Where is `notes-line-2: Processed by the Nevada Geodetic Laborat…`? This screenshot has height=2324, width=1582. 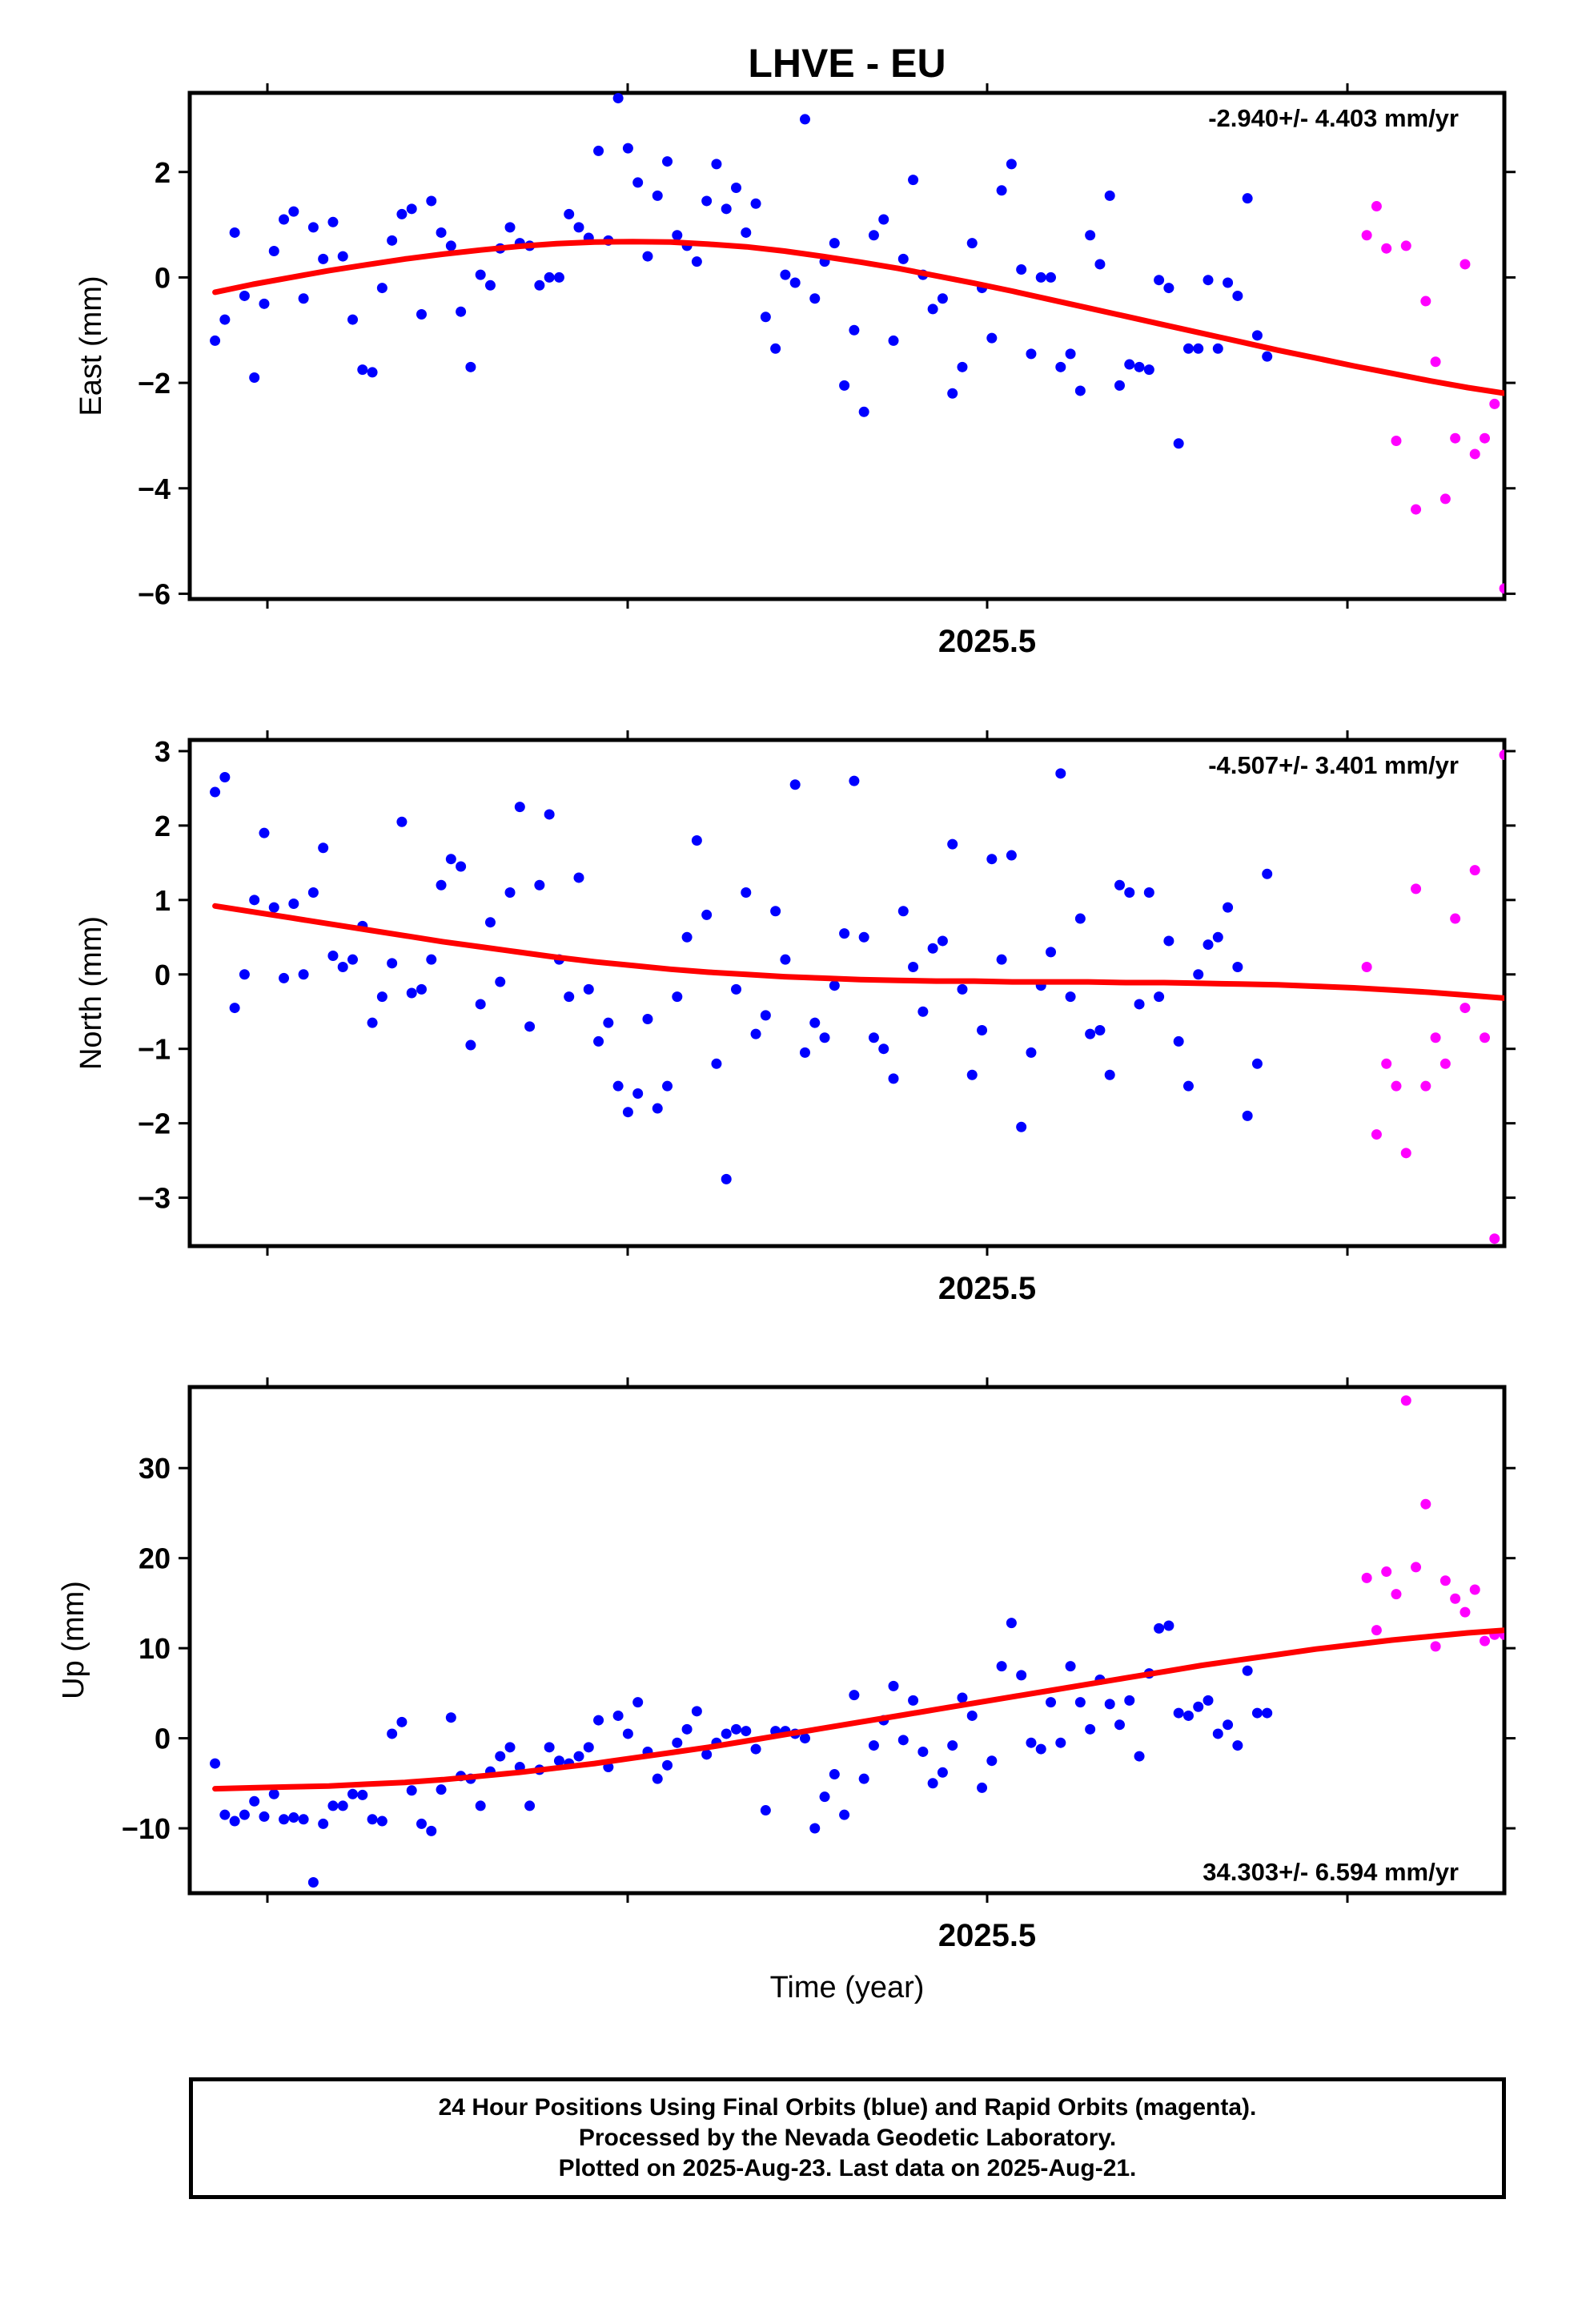 notes-line-2: Processed by the Nevada Geodetic Laborat… is located at coordinates (847, 2138).